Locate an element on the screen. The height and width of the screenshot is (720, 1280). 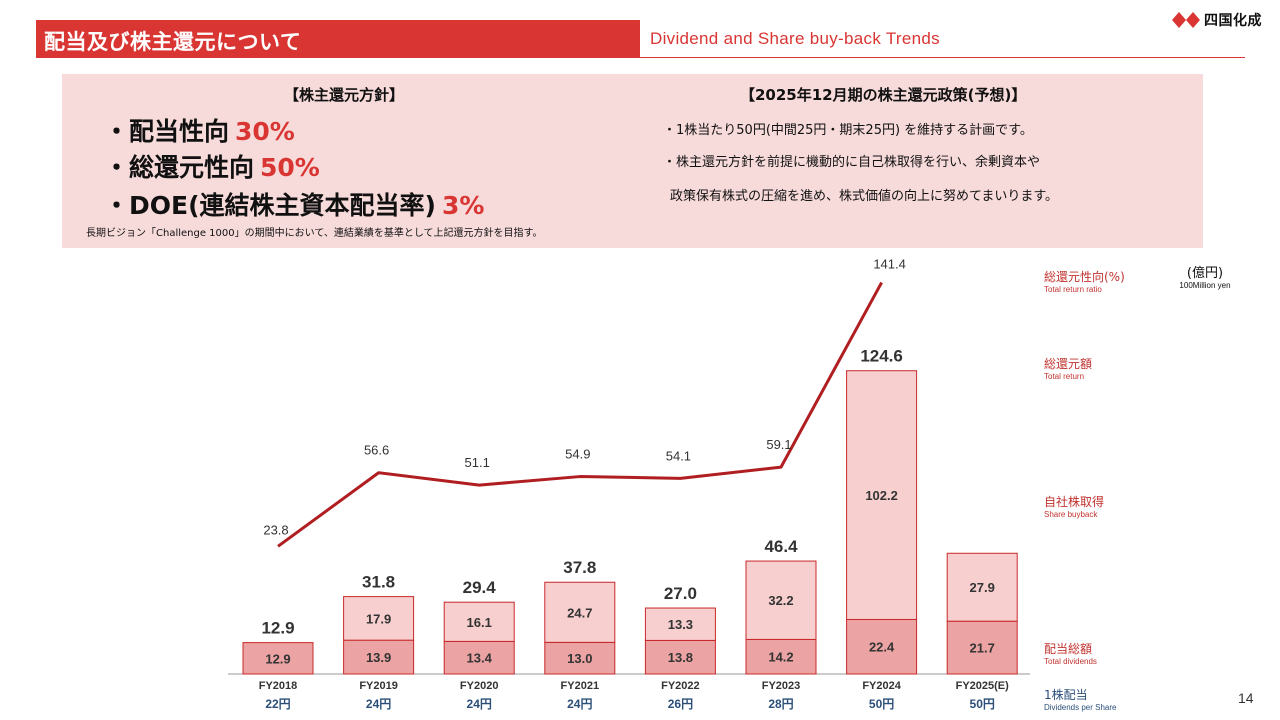
bar-dividend-label: 13.9 is located at coordinates (378, 657).